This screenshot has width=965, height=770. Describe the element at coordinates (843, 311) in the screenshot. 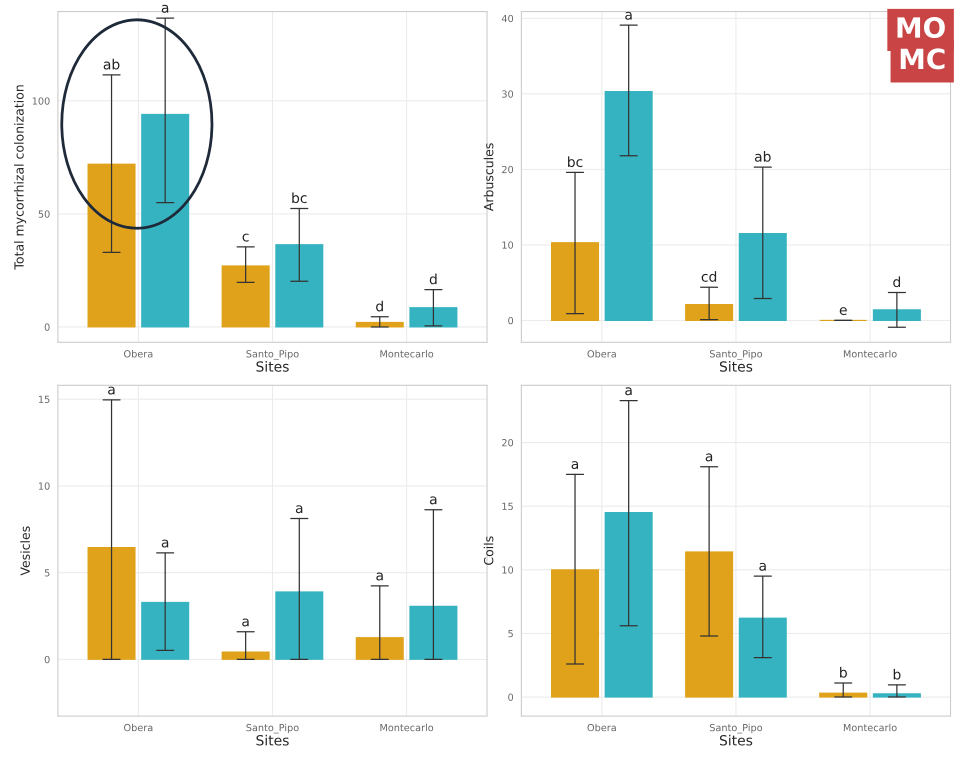

I see `annotation: e` at that location.